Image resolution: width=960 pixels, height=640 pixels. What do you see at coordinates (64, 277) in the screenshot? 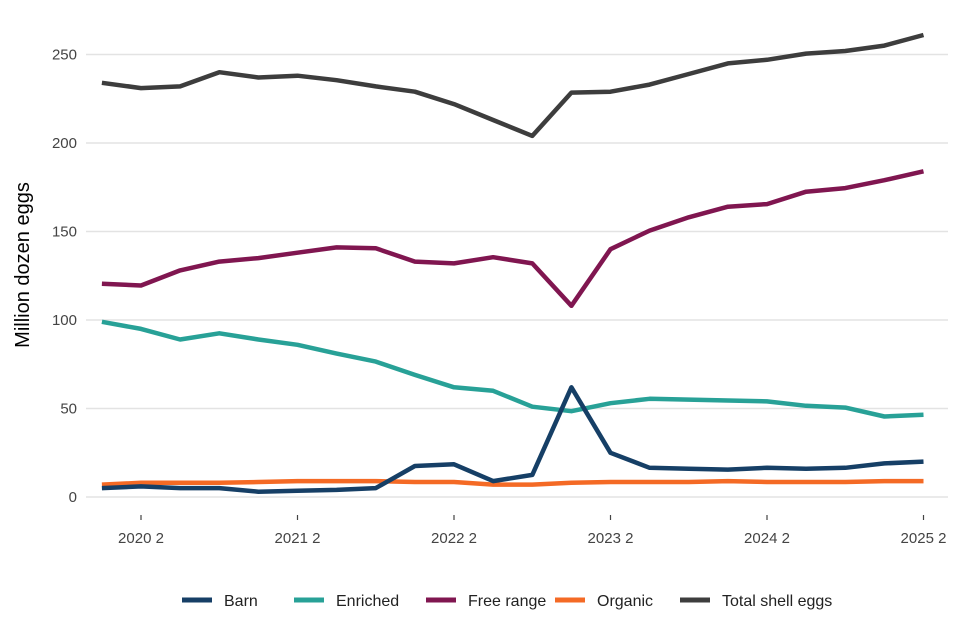
I see `y-axis-ticks: 0 50 100 150 200 250` at bounding box center [64, 277].